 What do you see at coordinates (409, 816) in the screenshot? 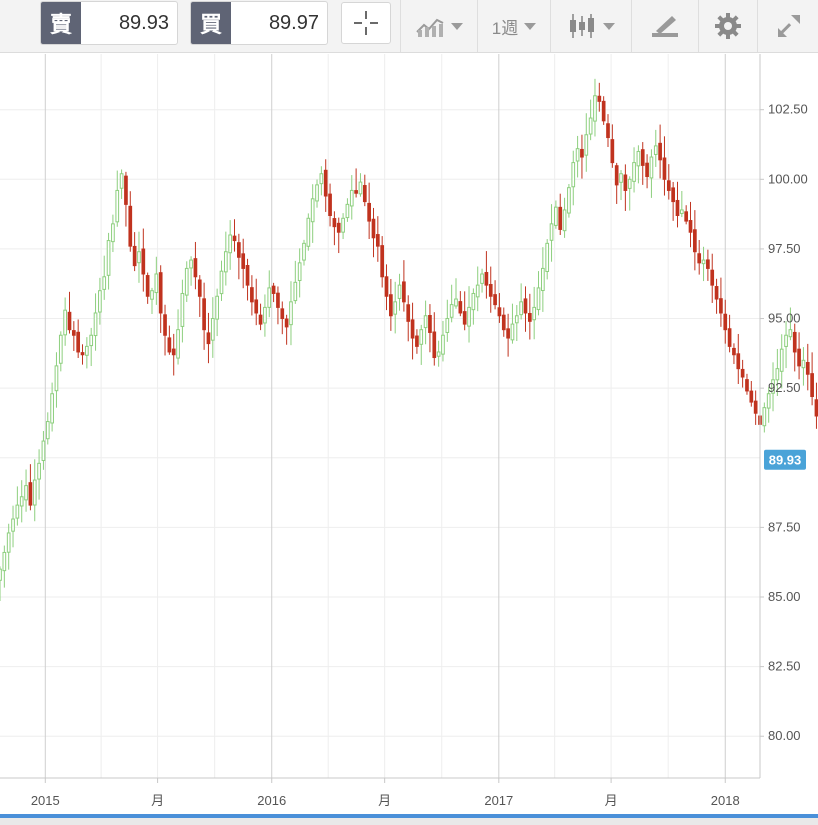
I see `footer-scroll-bar` at bounding box center [409, 816].